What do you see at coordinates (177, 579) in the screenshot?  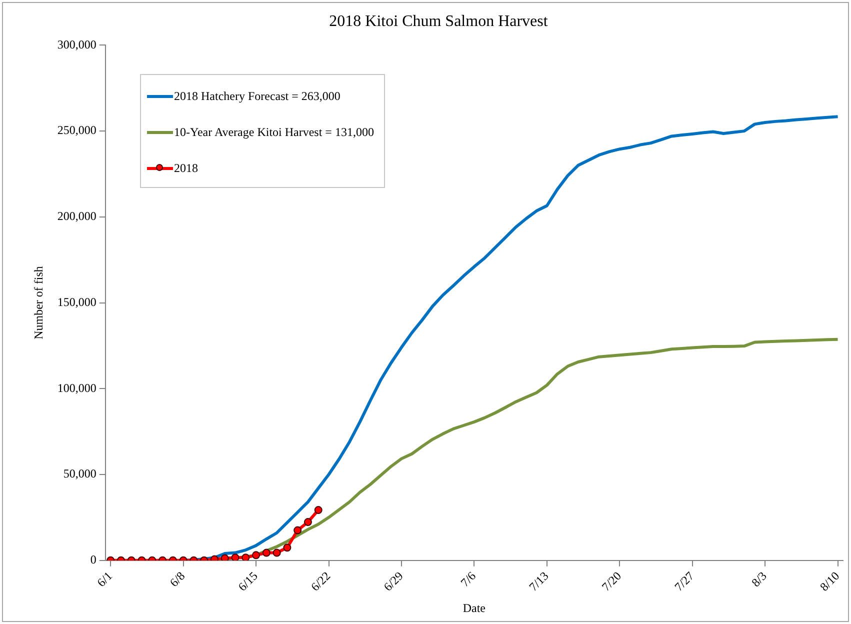 I see `x-tick-label: 6/8` at bounding box center [177, 579].